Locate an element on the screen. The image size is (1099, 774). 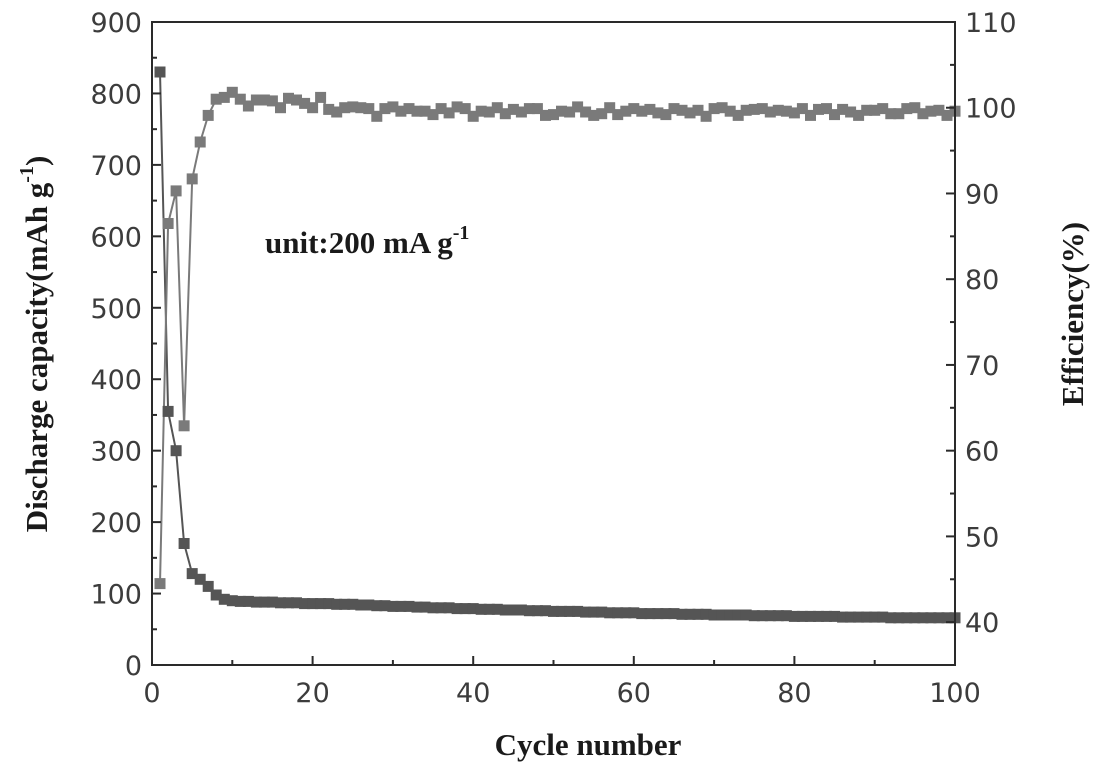
y-right-tick-label: 50 is located at coordinates (982, 537).